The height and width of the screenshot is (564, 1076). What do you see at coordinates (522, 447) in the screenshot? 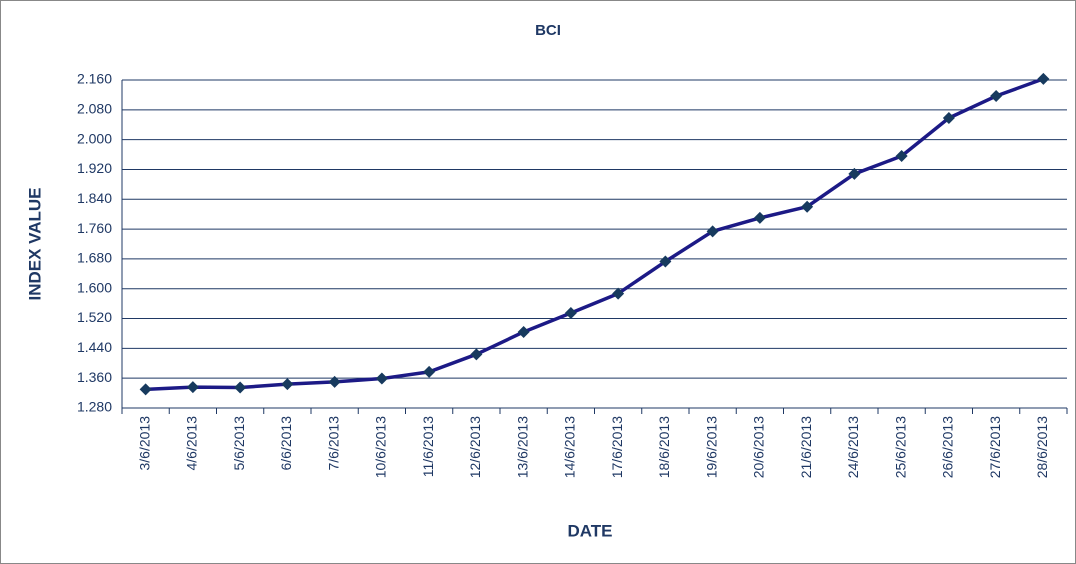
I see `x-tick-label: 13/6/2013` at bounding box center [522, 447].